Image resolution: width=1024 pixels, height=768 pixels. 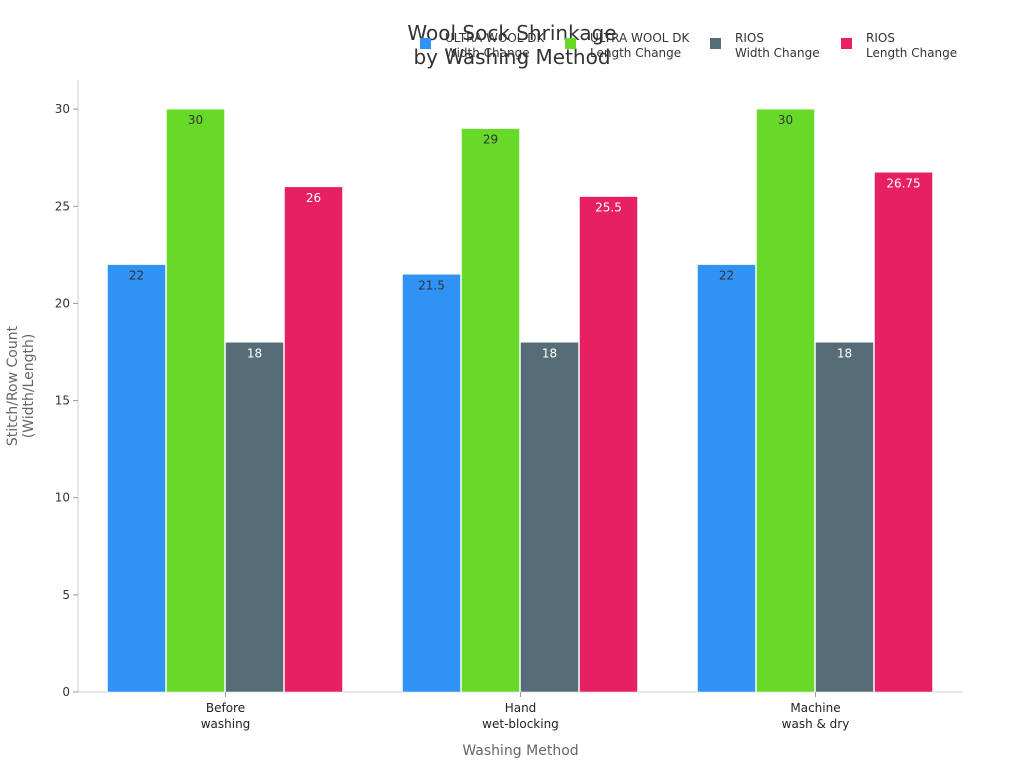 What do you see at coordinates (62, 303) in the screenshot?
I see `y-tick-label: 20` at bounding box center [62, 303].